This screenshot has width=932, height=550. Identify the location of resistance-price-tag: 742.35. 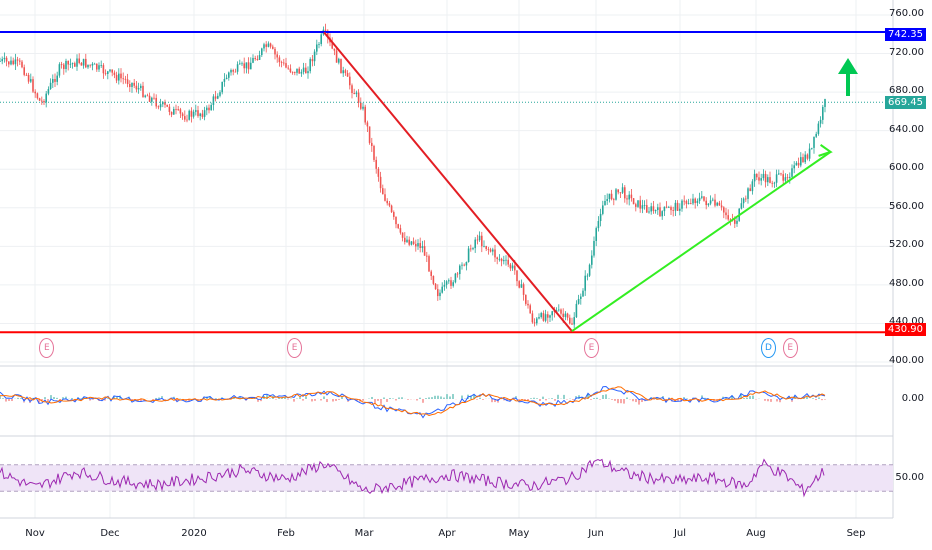
(905, 34).